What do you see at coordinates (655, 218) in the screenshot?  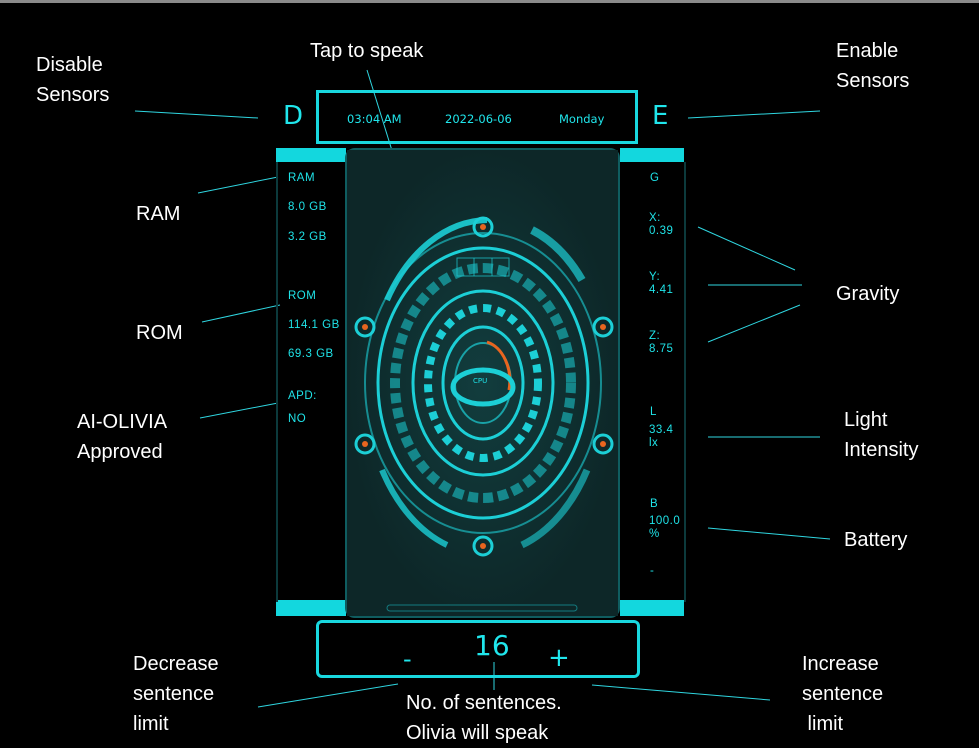 I see `gravity-x-label: X:` at bounding box center [655, 218].